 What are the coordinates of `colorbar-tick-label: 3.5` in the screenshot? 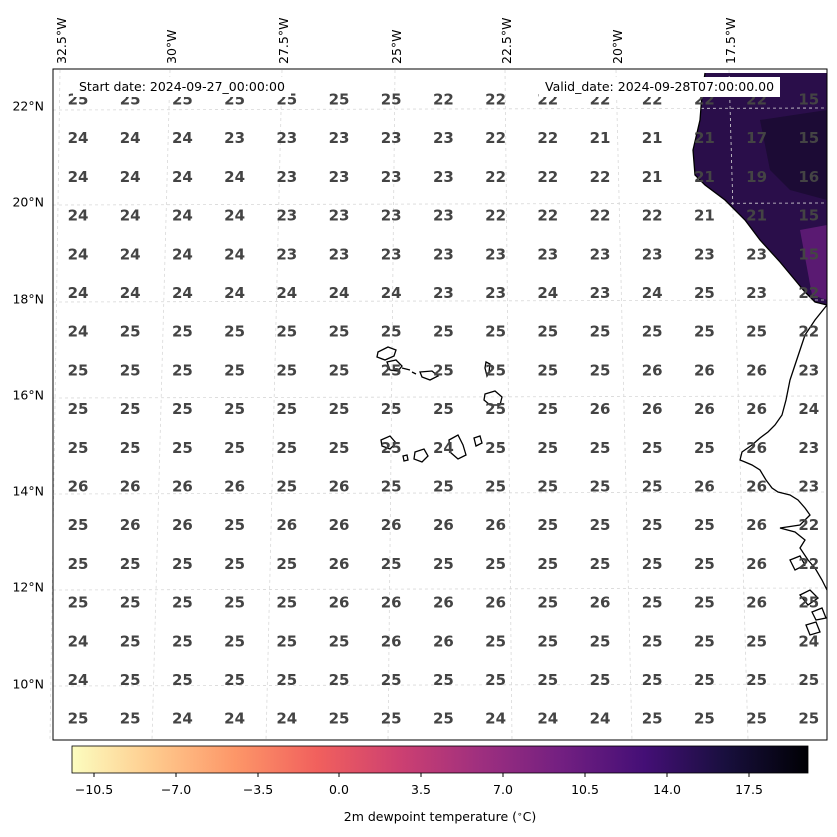 It's located at (421, 789).